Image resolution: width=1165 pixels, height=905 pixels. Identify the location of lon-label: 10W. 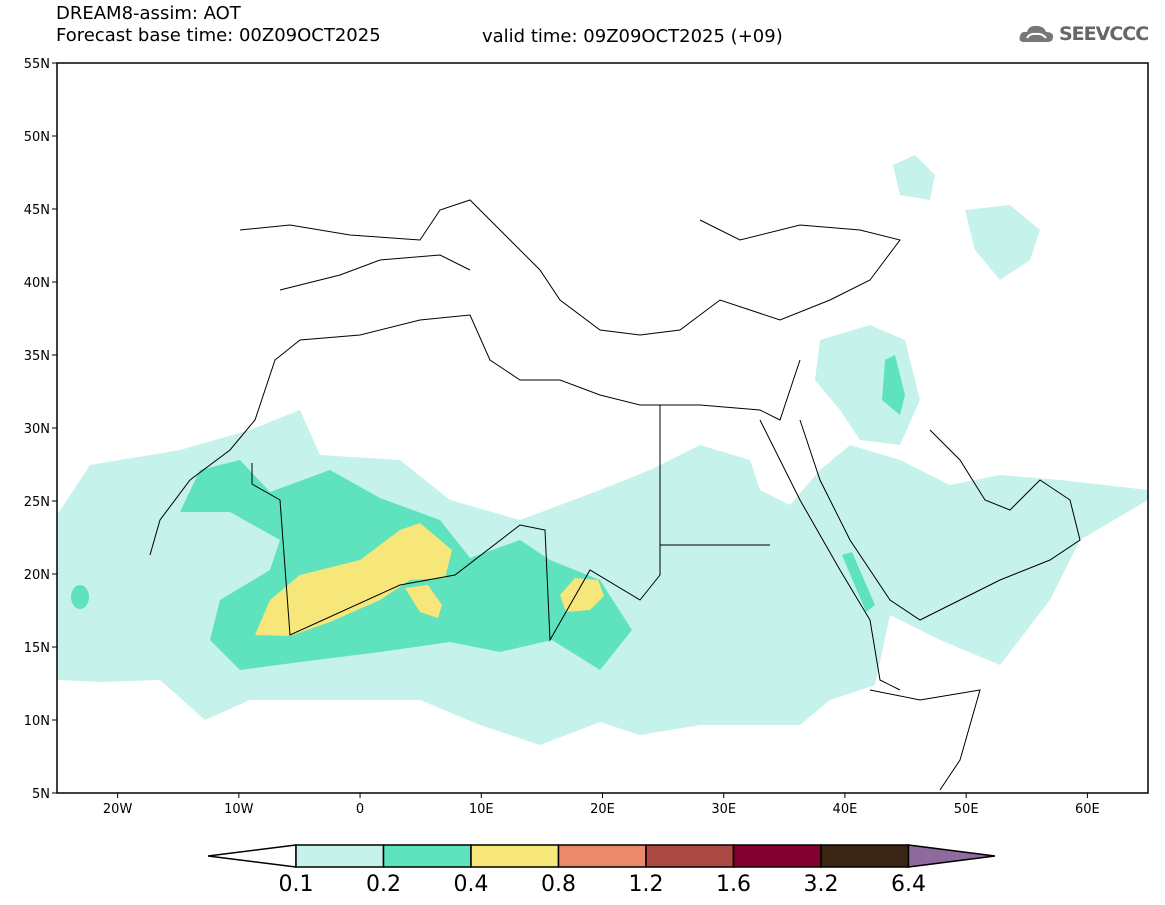
(239, 809).